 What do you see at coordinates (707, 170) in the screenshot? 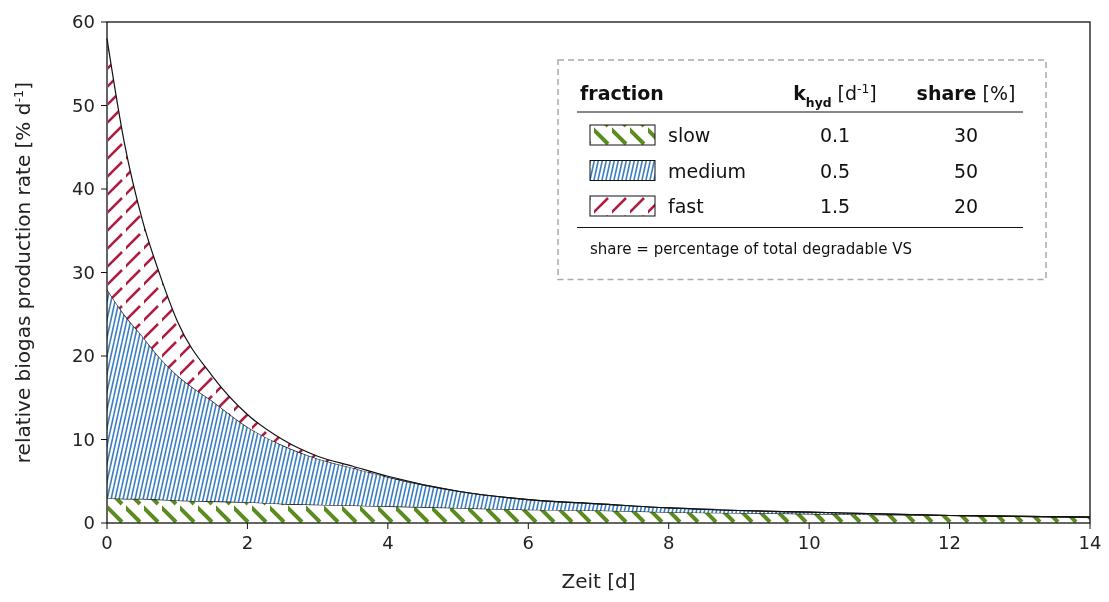
I see `legend-label: medium` at bounding box center [707, 170].